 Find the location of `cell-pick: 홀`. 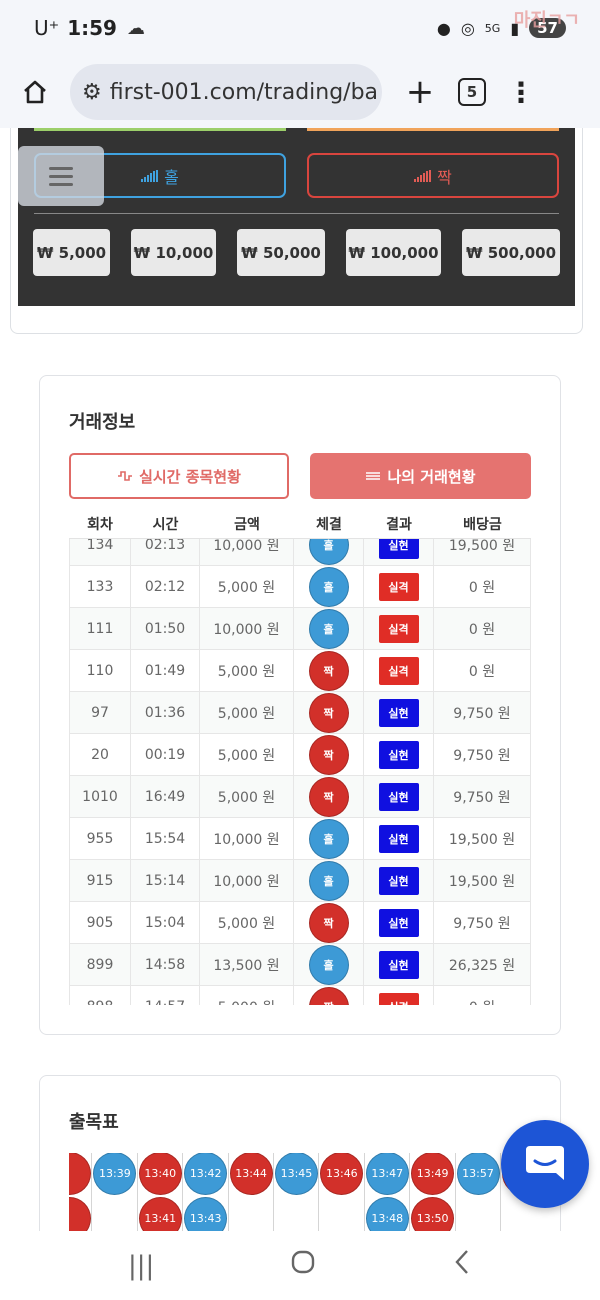

cell-pick: 홀 is located at coordinates (329, 628).